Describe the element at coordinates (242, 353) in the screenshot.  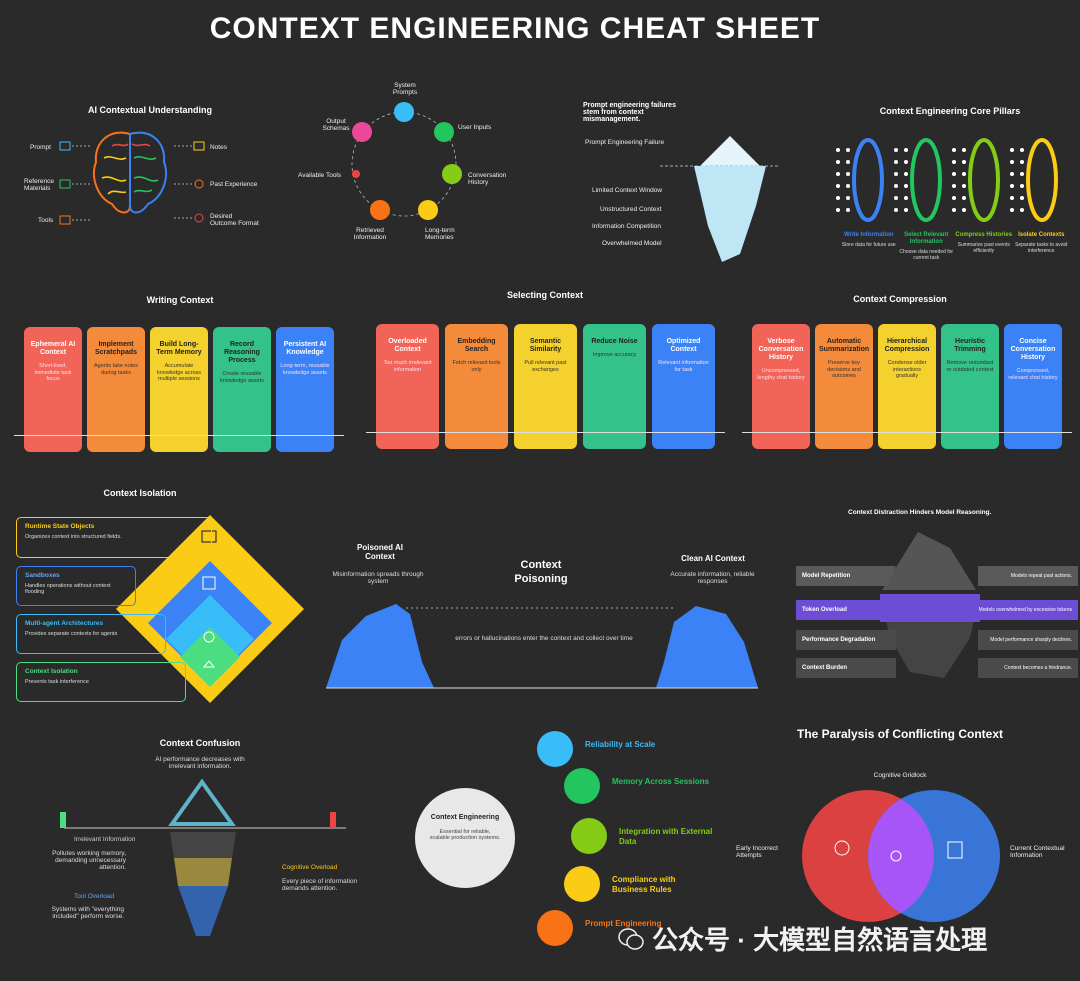
I see `writing-card-title: Record Reasoning Process` at that location.